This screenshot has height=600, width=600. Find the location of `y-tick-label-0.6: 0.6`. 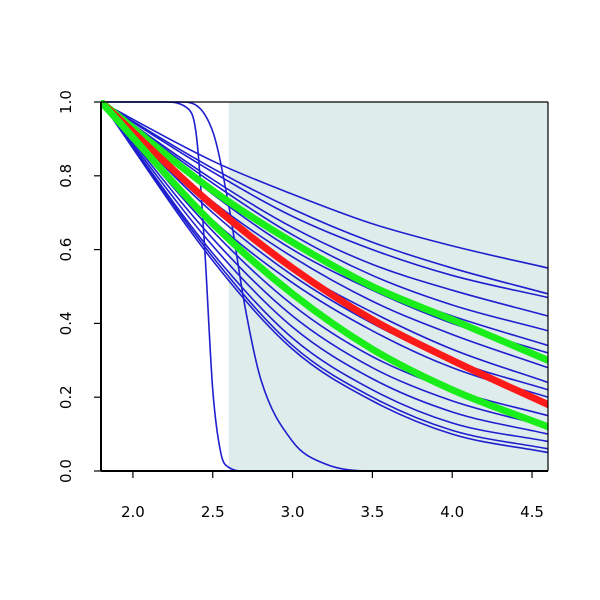

y-tick-label-0.6: 0.6 is located at coordinates (66, 250).